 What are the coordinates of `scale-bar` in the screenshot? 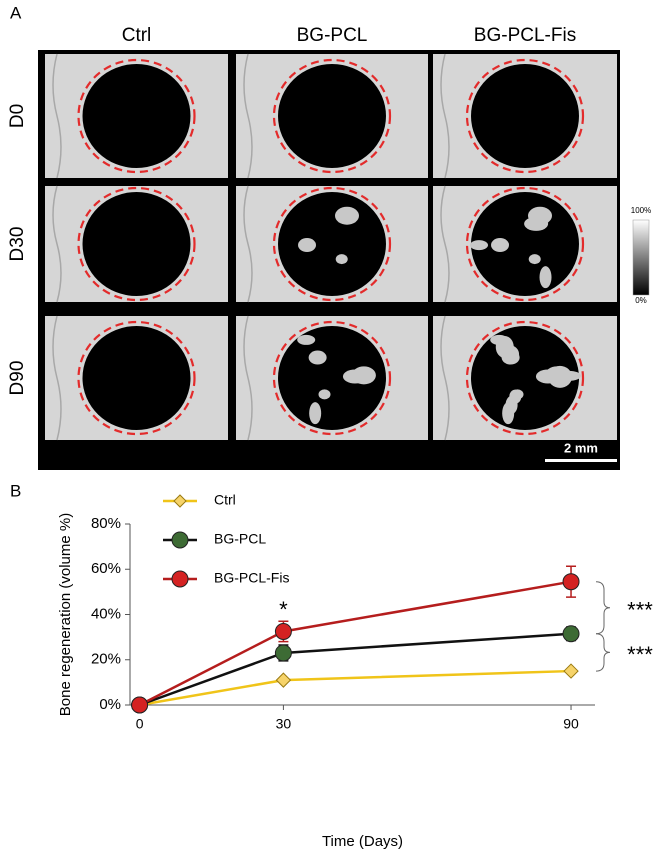 It's located at (581, 460).